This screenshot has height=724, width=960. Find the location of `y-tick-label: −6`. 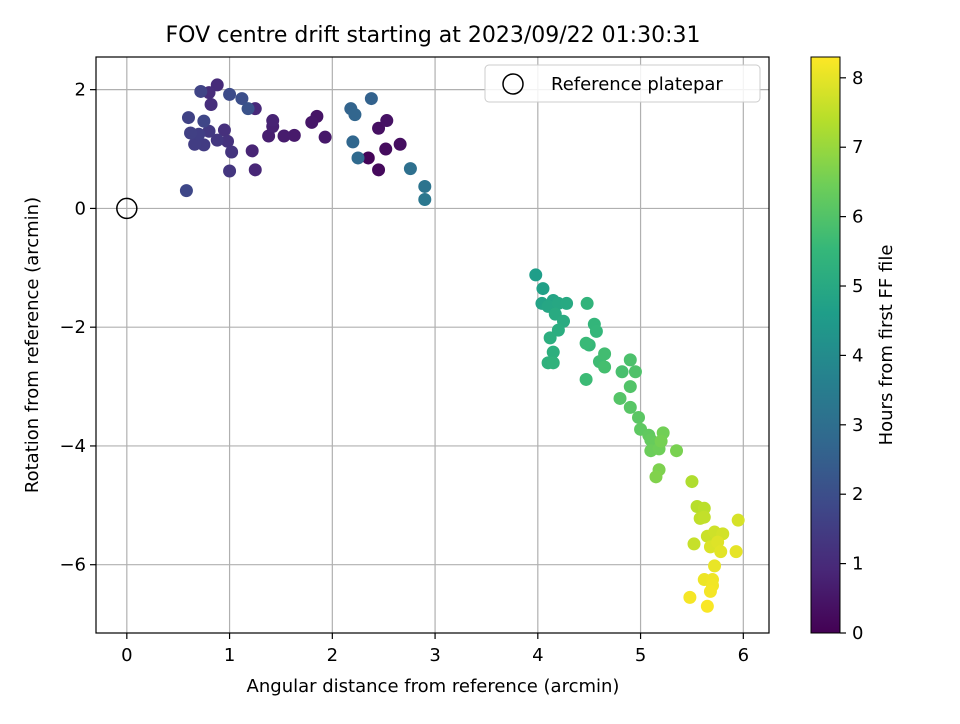

y-tick-label: −6 is located at coordinates (72, 565).